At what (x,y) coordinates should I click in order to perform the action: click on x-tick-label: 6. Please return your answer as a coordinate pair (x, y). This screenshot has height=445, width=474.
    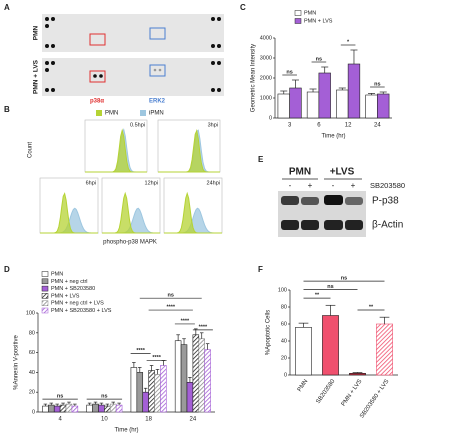
    Looking at the image, I should click on (319, 126).